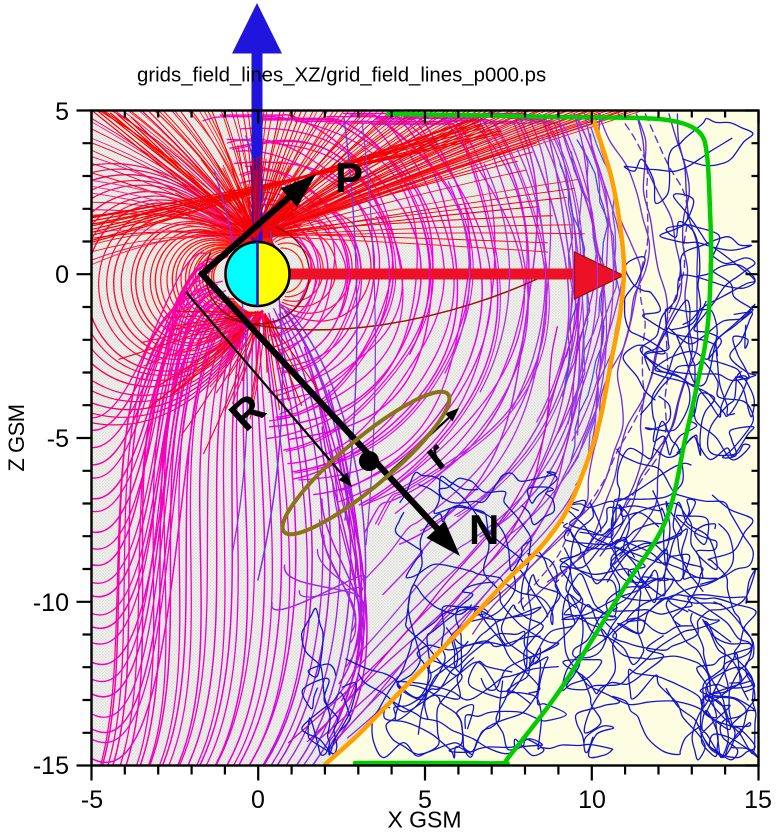 Image resolution: width=781 pixels, height=835 pixels. I want to click on svg-text: Z GSM, so click(16, 437).